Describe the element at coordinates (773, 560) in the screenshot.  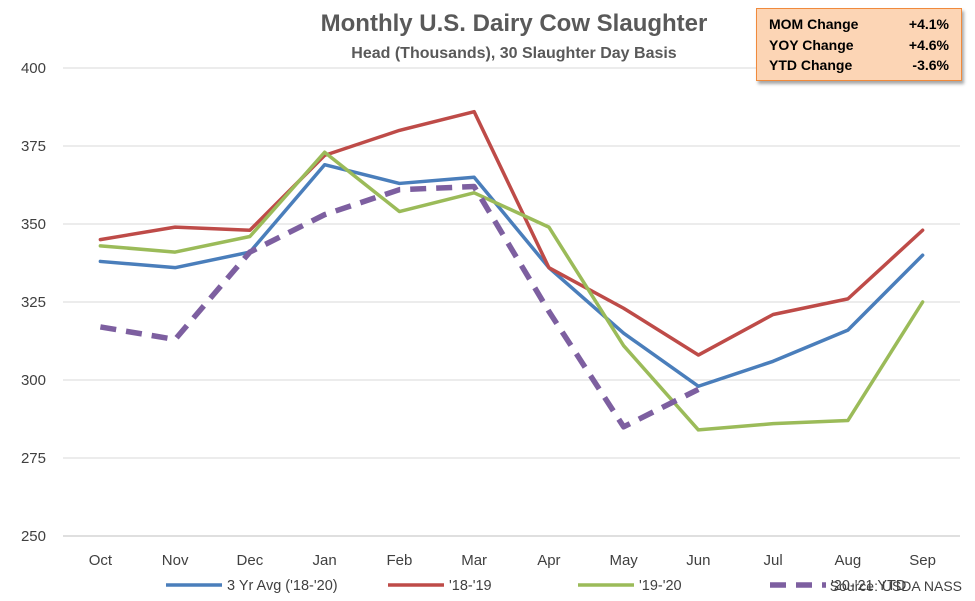
I see `x-tick-label: Jul` at that location.